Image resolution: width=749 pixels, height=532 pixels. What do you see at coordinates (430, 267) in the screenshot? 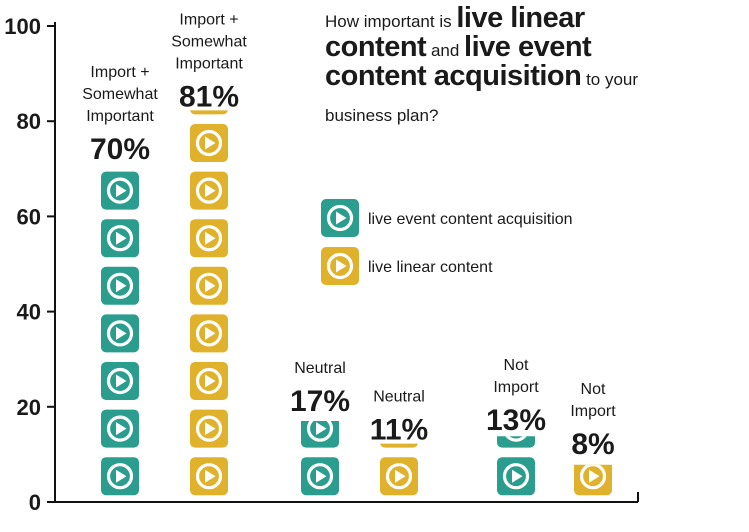
I see `legend-label: live linear content` at bounding box center [430, 267].